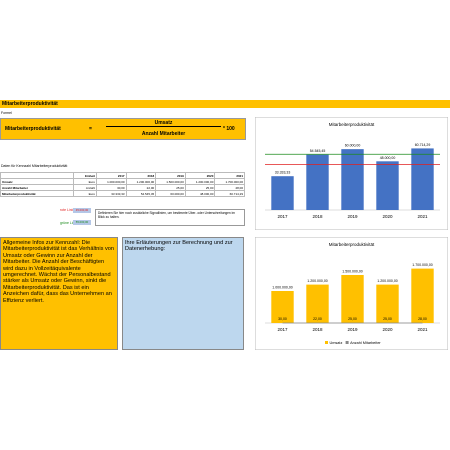  Describe the element at coordinates (141, 193) in the screenshot. I see `table-cell: 54.545,45` at that location.